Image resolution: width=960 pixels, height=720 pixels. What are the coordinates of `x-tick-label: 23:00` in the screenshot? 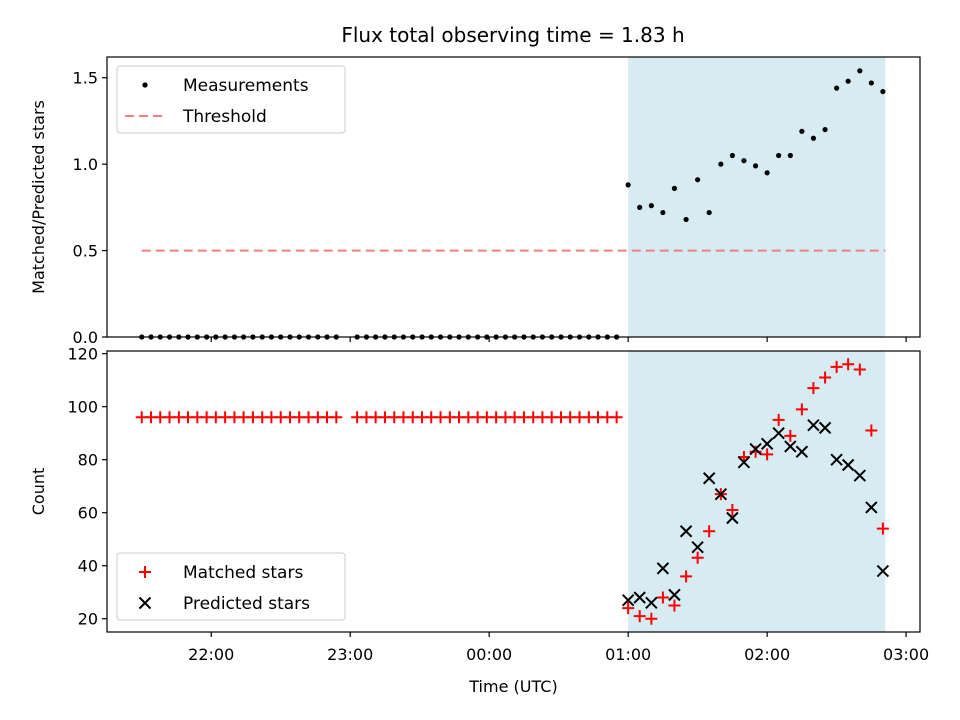 It's located at (350, 654).